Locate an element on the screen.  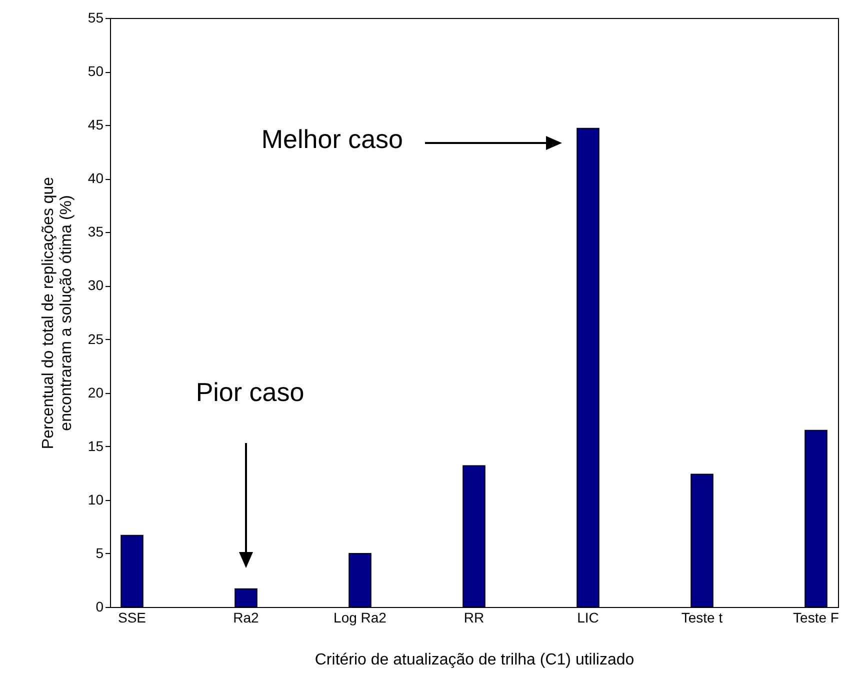
y-tick-label: 30 is located at coordinates (96, 285).